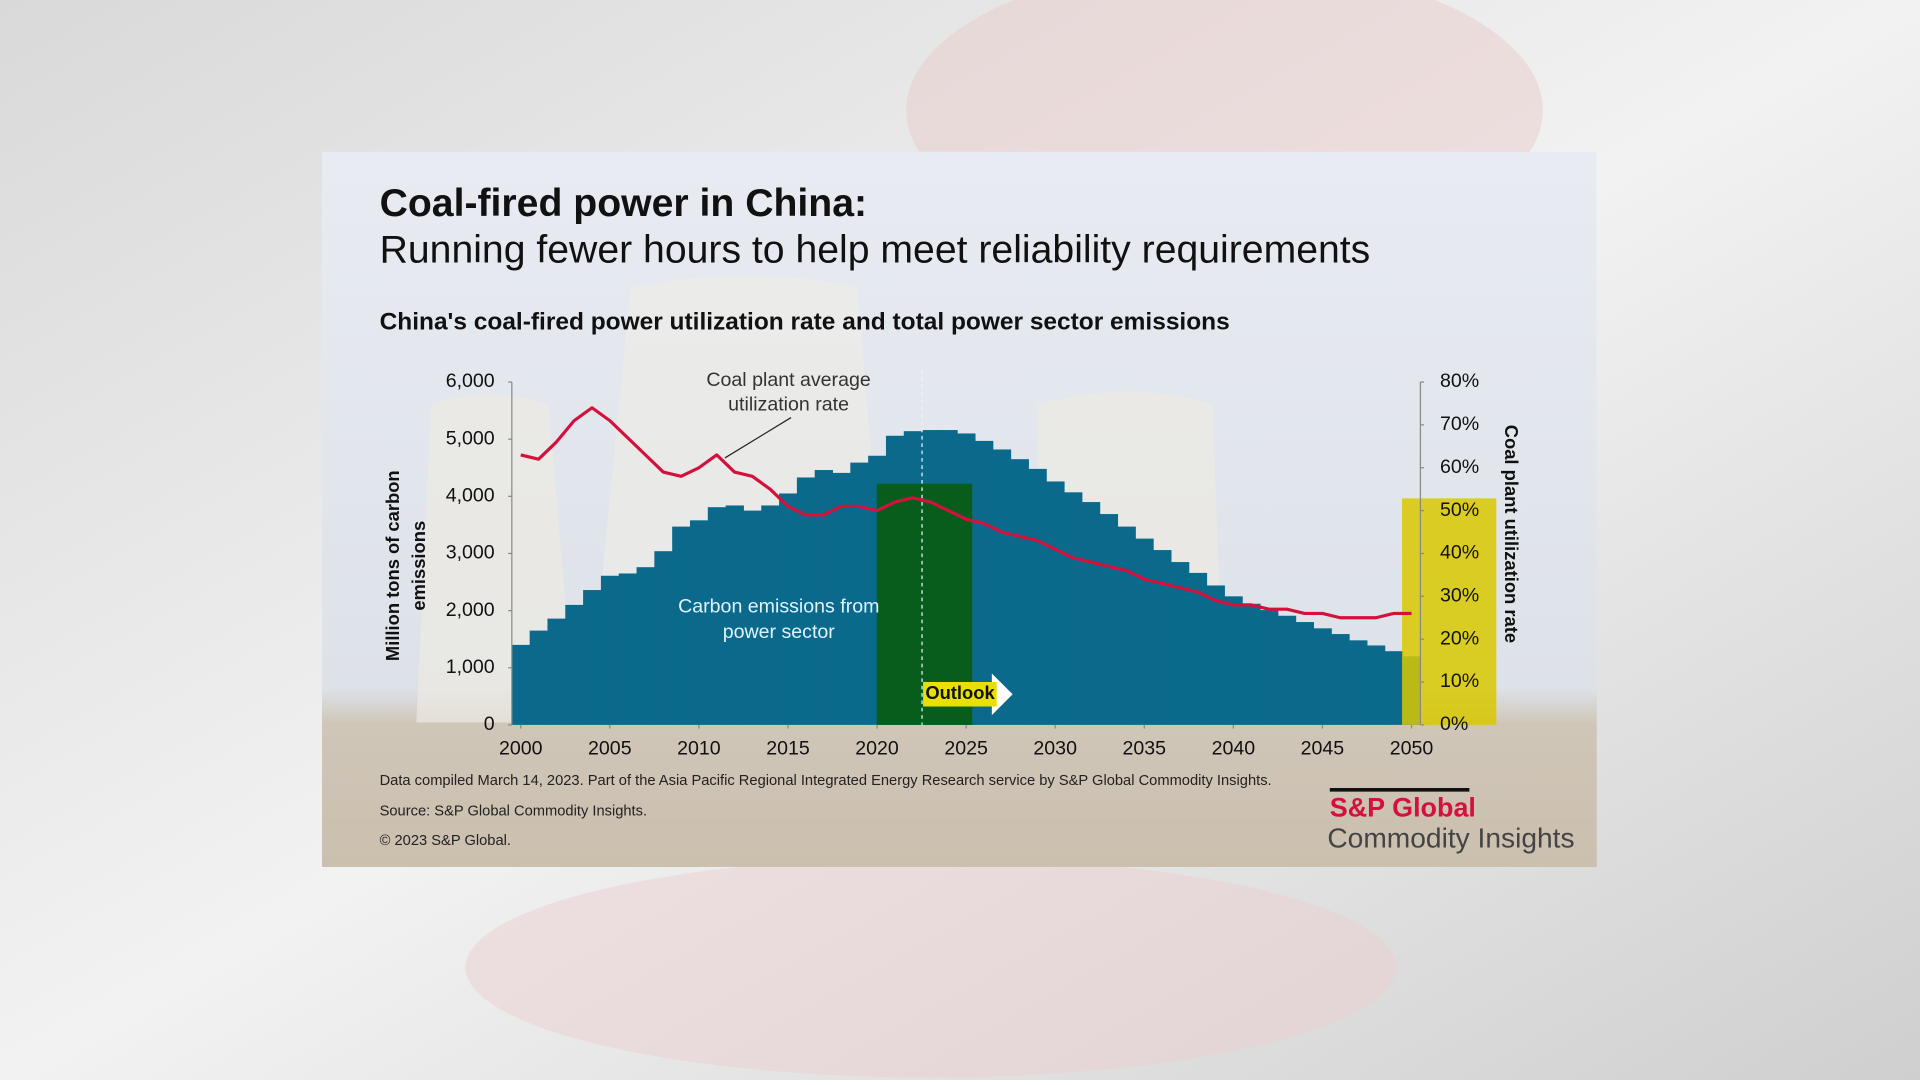  Describe the element at coordinates (470, 667) in the screenshot. I see `y-tick-label: 1,000` at that location.